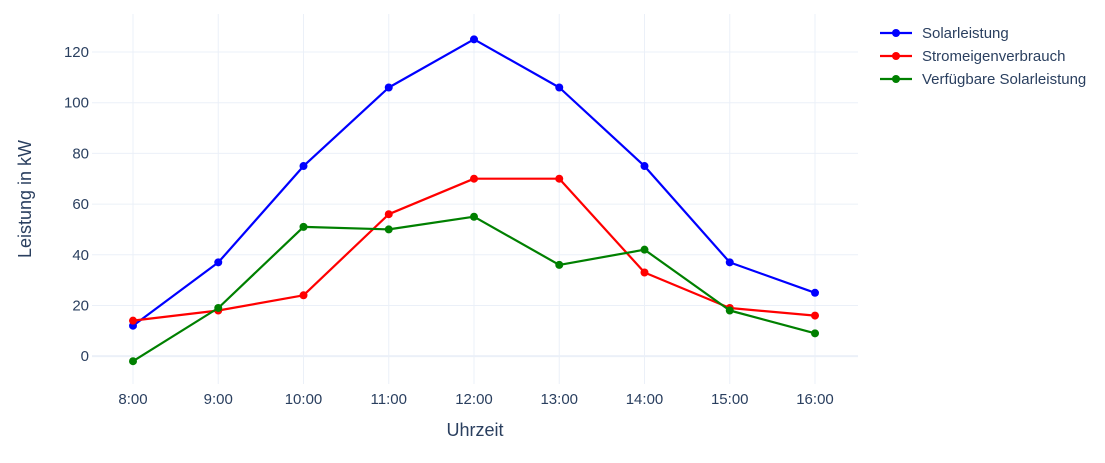 Image resolution: width=1105 pixels, height=463 pixels. What do you see at coordinates (80, 255) in the screenshot?
I see `y-tick-label: 40` at bounding box center [80, 255].